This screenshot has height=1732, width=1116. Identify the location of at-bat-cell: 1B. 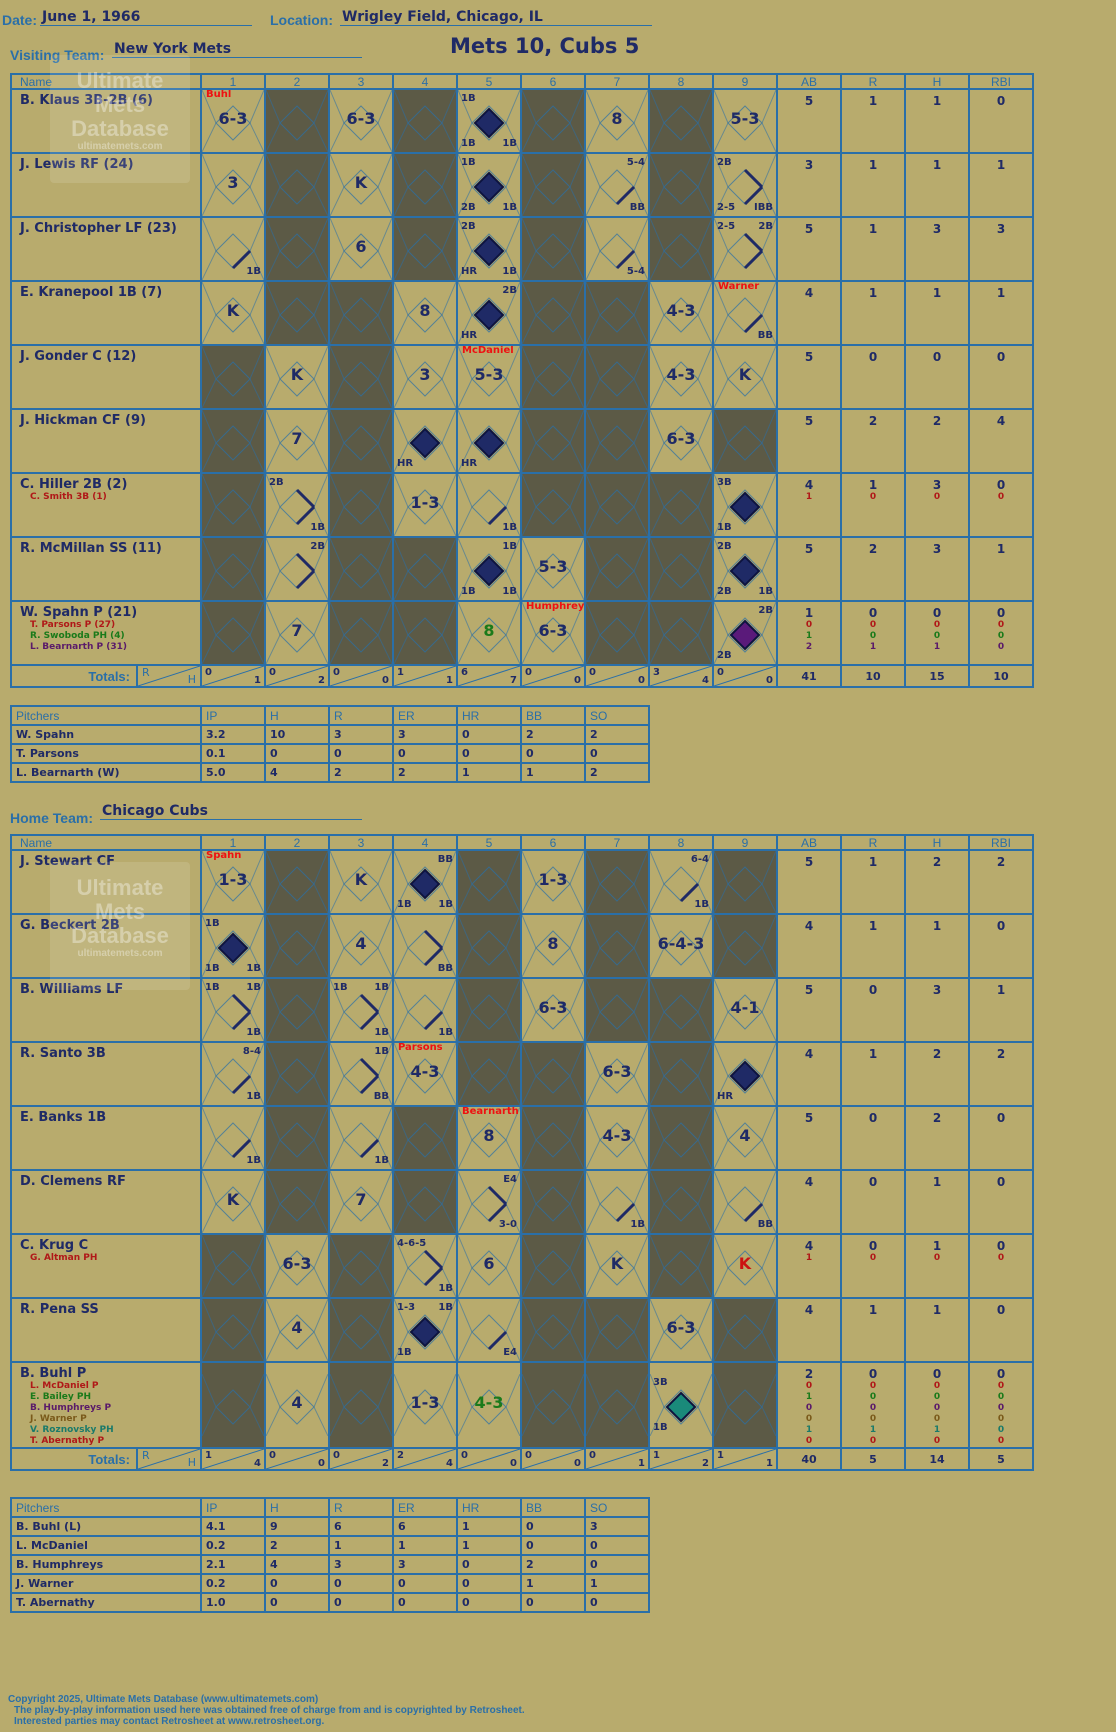
(361, 1138).